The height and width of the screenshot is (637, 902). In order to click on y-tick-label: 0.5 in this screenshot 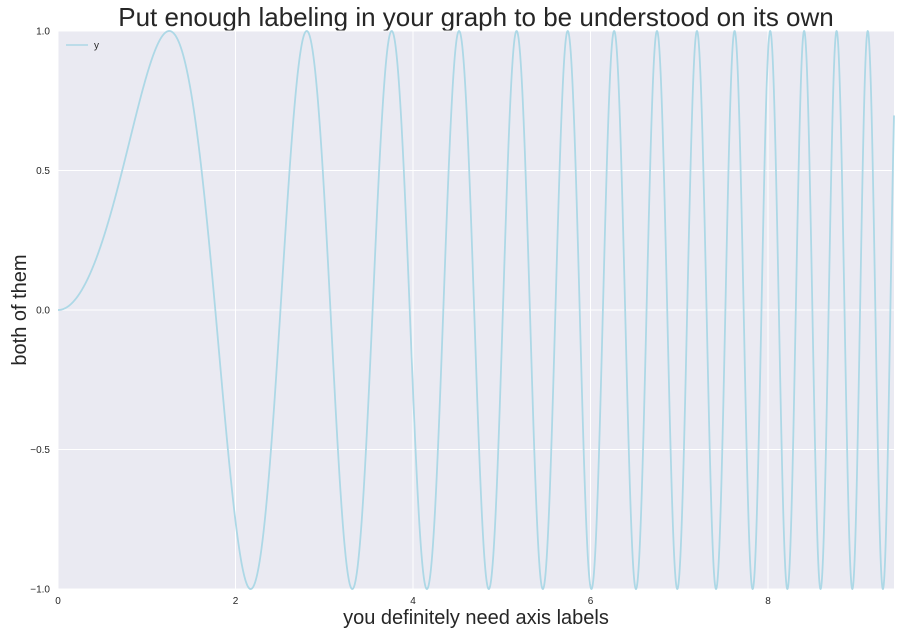, I will do `click(43, 171)`.